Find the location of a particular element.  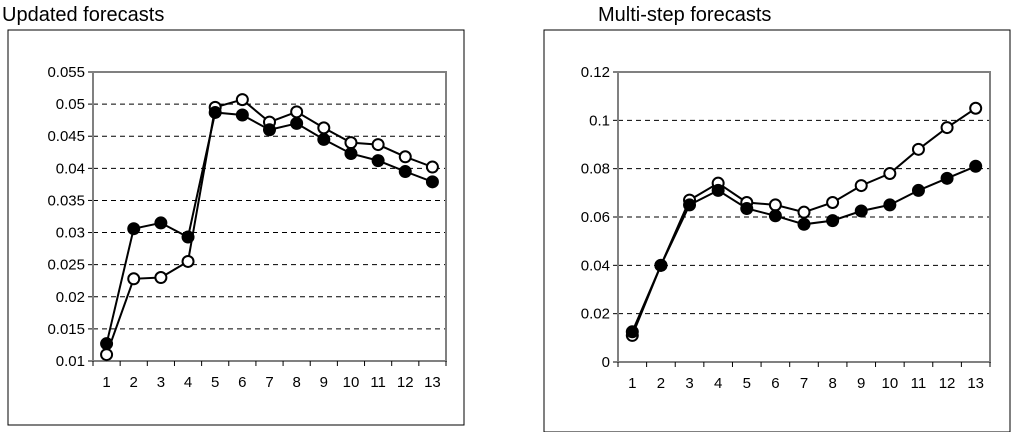

y-tick-label: 0.015 is located at coordinates (66, 329).